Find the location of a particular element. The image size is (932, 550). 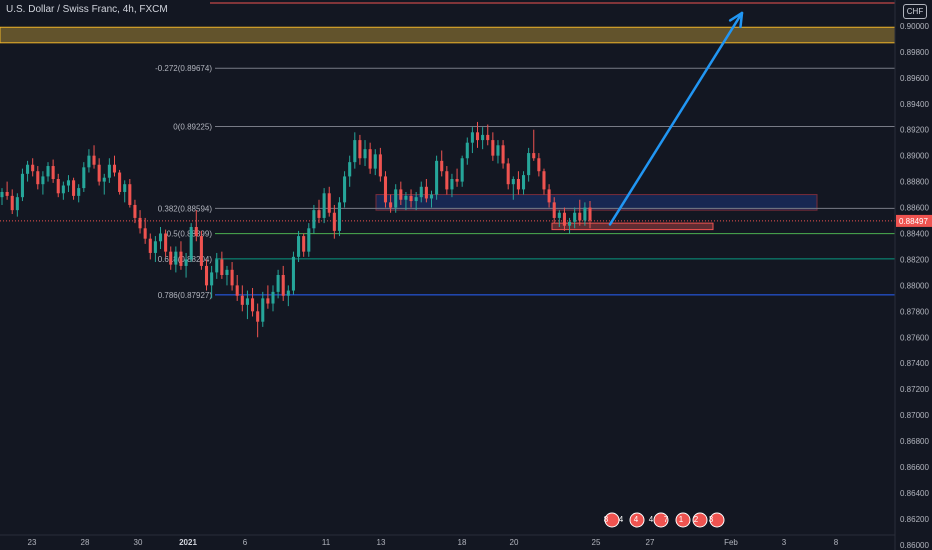

projection-arrow is located at coordinates (676, 118).